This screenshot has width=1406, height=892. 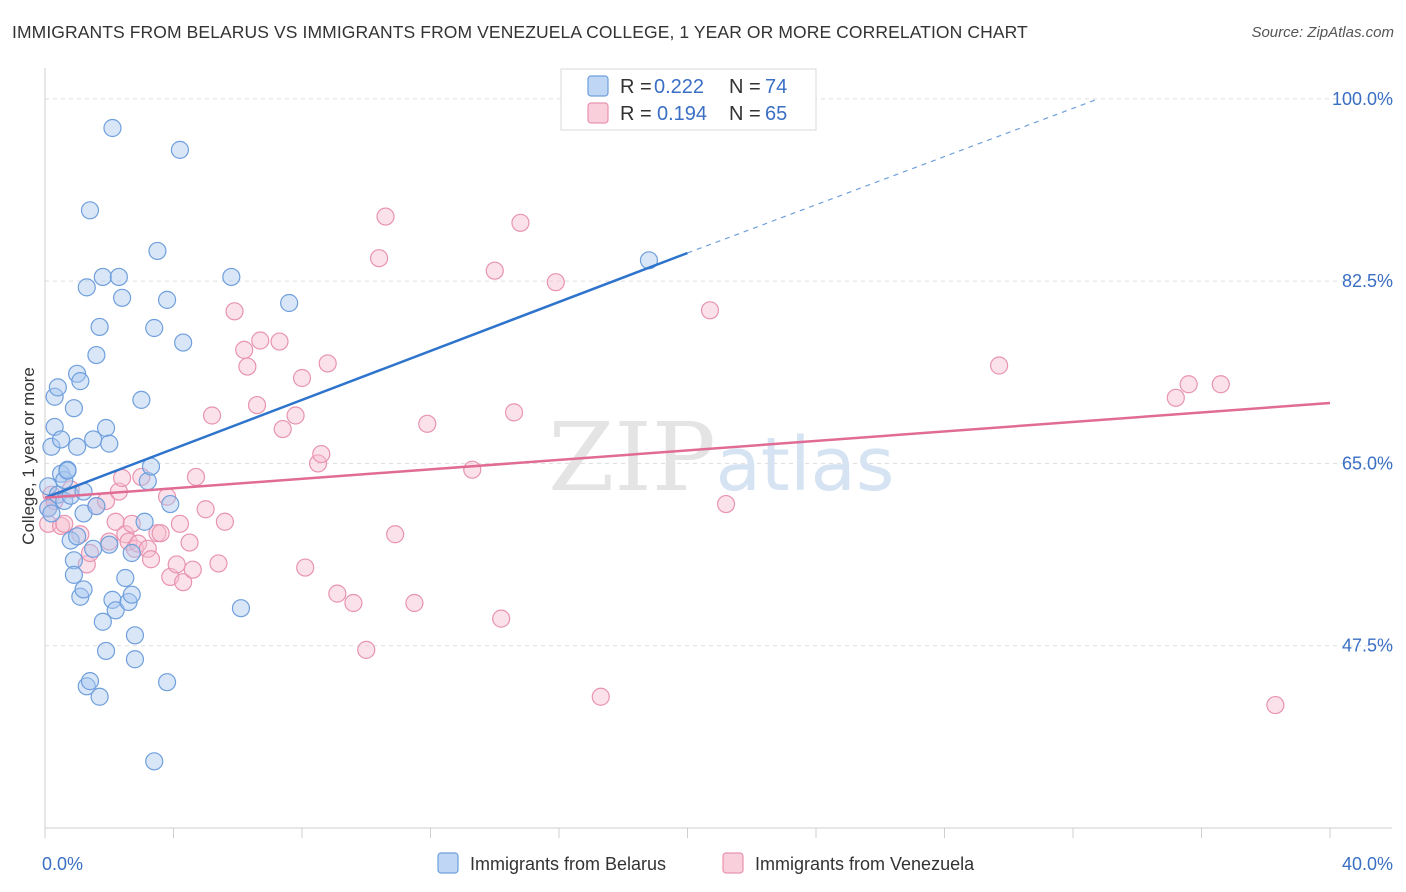 I want to click on y-tick-label-3: 47.5%, so click(x=1367, y=646).